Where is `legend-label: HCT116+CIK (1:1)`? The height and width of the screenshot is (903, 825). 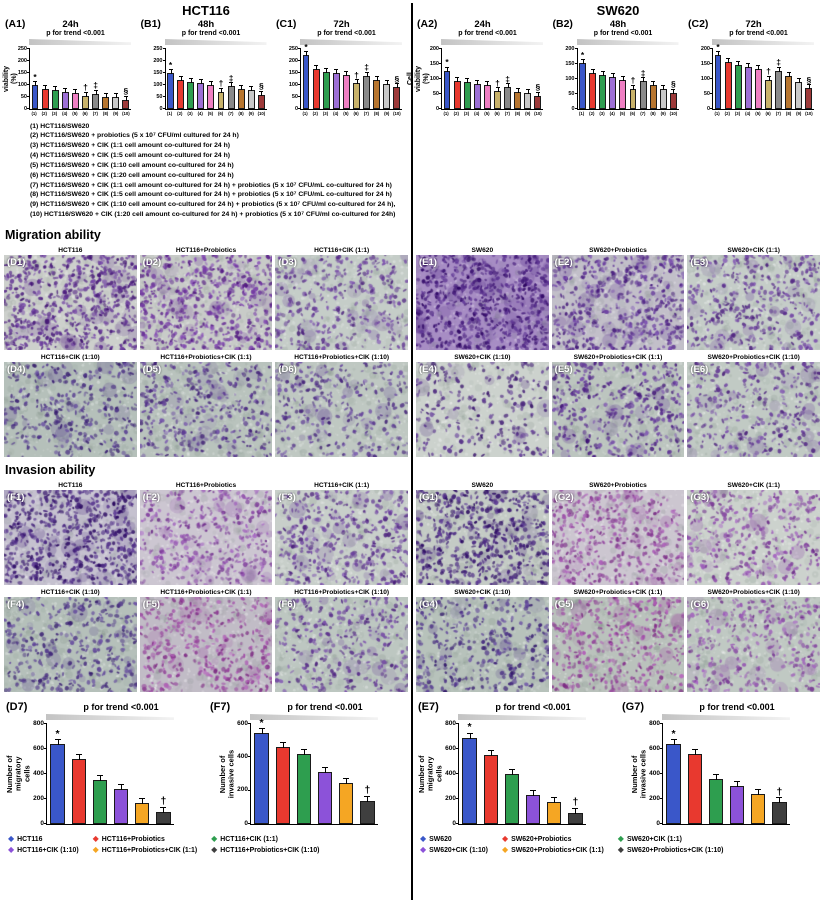 legend-label: HCT116+CIK (1:1) is located at coordinates (249, 839).